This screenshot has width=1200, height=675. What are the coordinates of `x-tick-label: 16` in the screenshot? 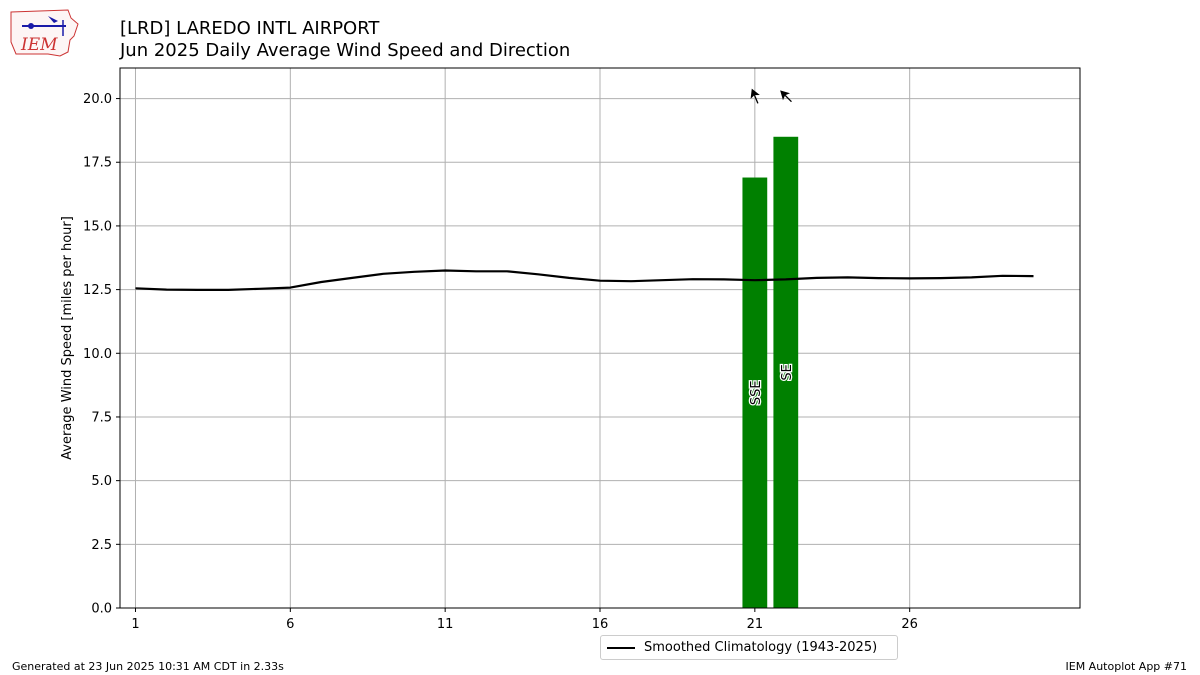 It's located at (600, 624).